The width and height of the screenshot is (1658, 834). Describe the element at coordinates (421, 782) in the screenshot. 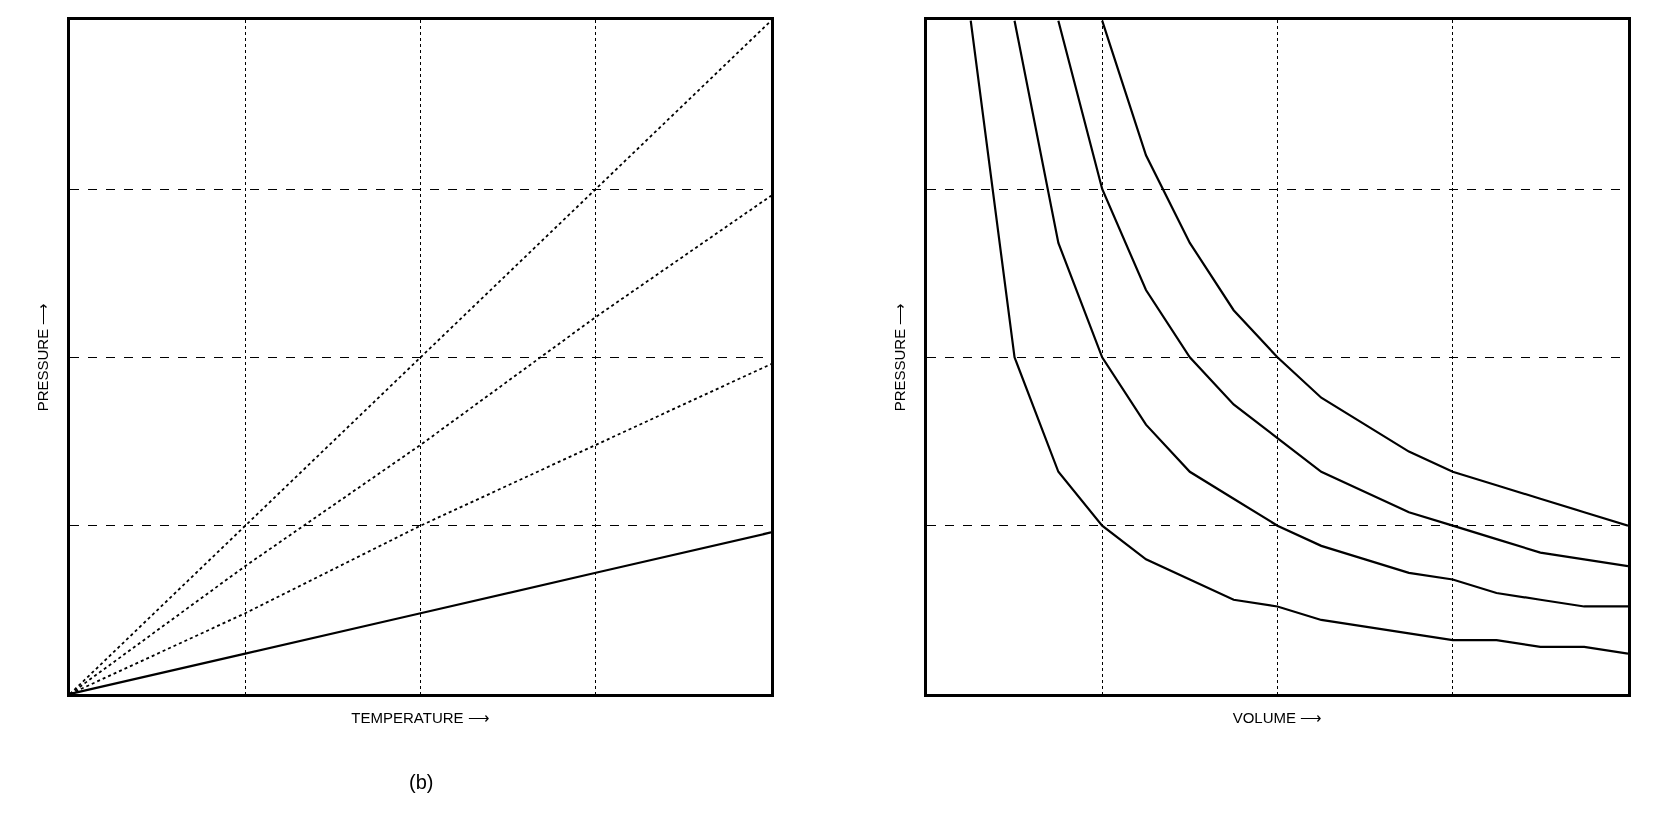

I see `text: (b)` at that location.